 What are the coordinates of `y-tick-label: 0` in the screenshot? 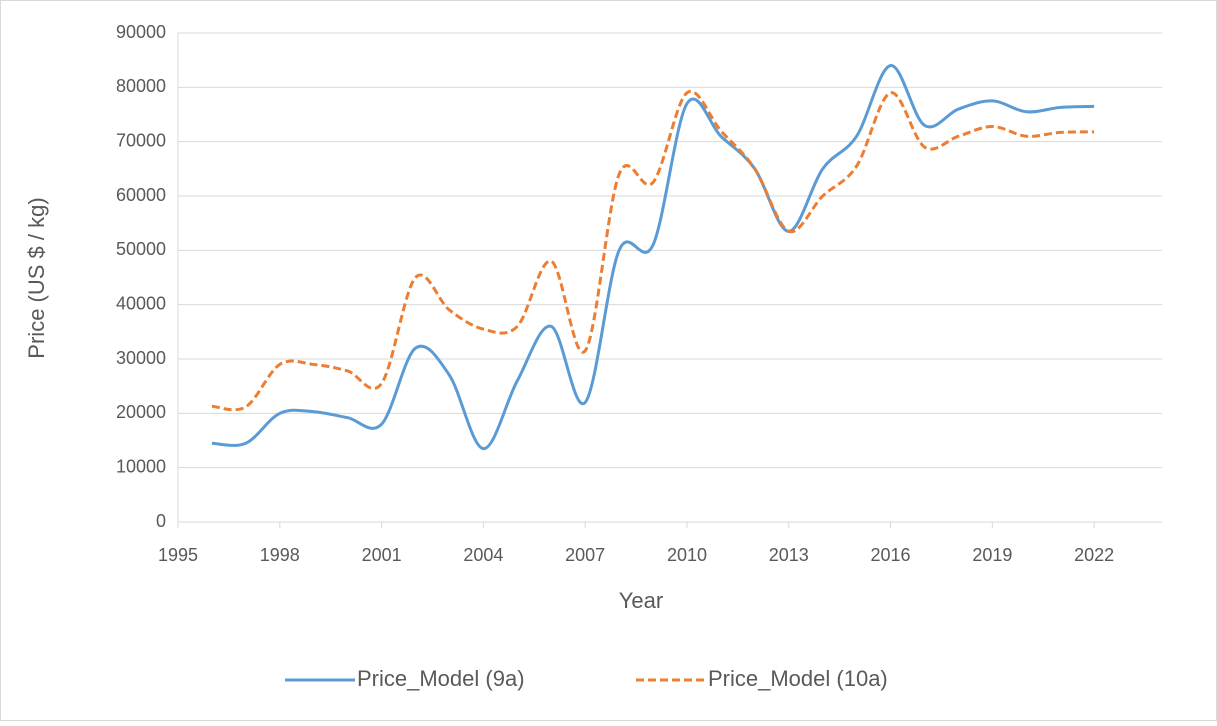 It's located at (161, 521).